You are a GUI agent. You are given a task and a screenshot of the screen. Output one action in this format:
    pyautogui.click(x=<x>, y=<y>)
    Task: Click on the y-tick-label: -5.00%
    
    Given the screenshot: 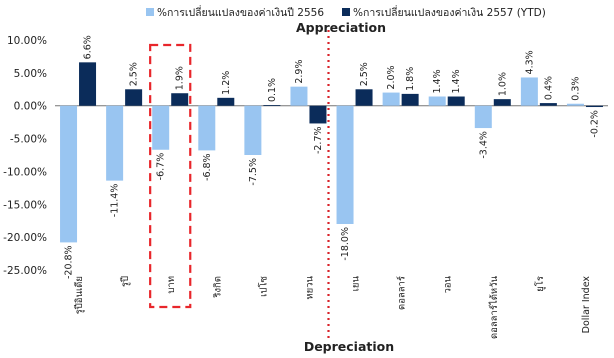 What is the action you would take?
    pyautogui.click(x=28, y=140)
    